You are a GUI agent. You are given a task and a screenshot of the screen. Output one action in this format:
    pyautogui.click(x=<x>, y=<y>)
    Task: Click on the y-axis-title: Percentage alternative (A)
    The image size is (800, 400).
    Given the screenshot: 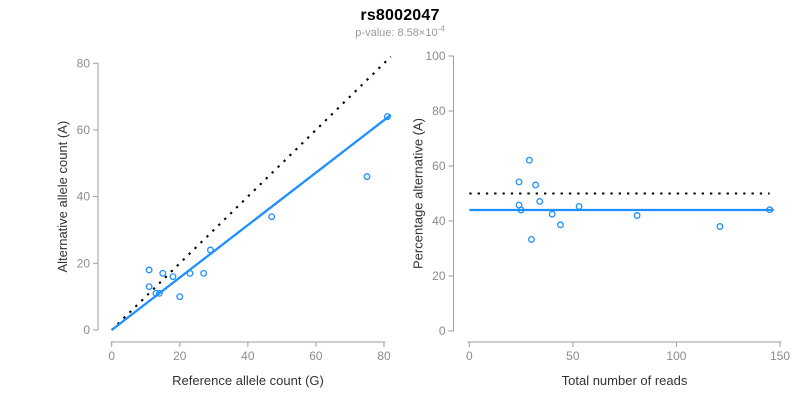 What is the action you would take?
    pyautogui.click(x=418, y=193)
    